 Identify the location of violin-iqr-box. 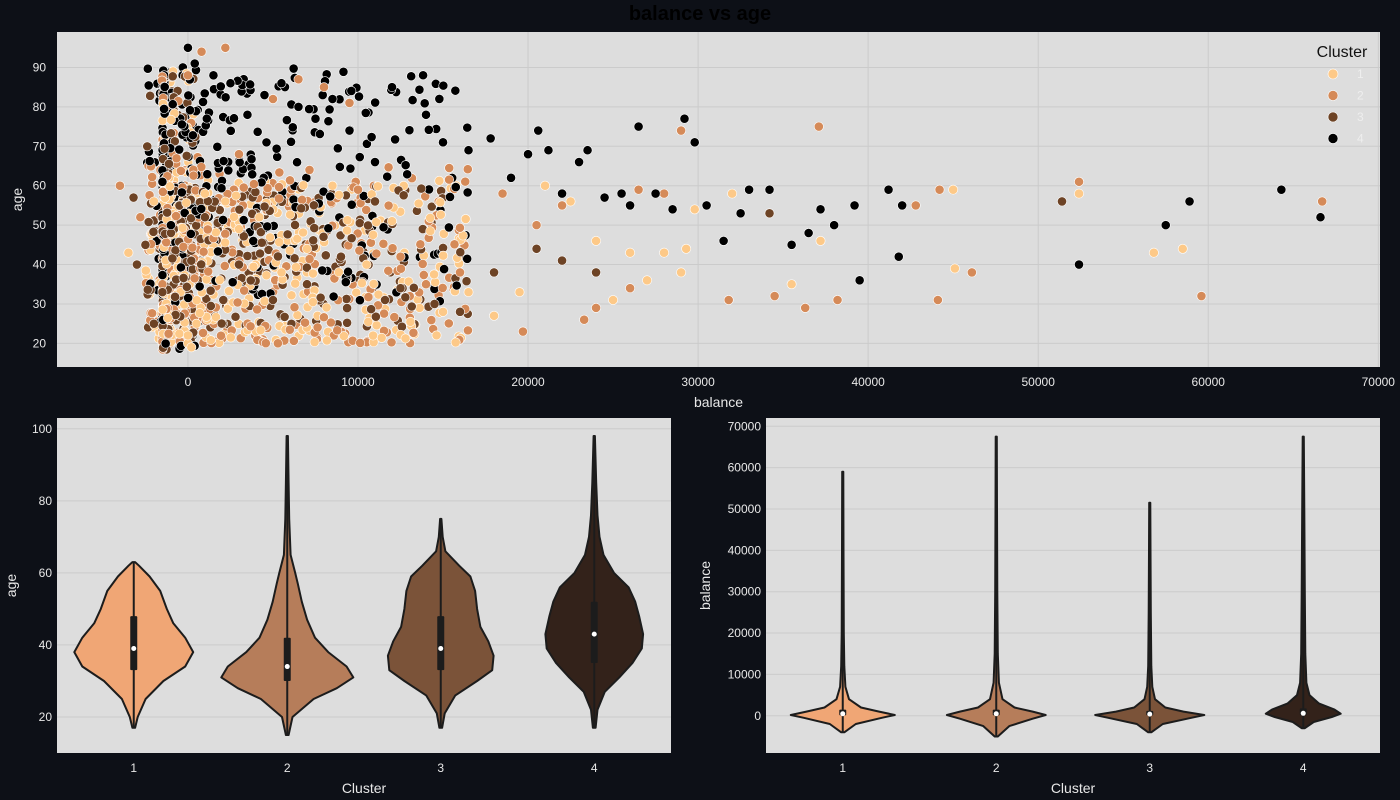
(134, 643).